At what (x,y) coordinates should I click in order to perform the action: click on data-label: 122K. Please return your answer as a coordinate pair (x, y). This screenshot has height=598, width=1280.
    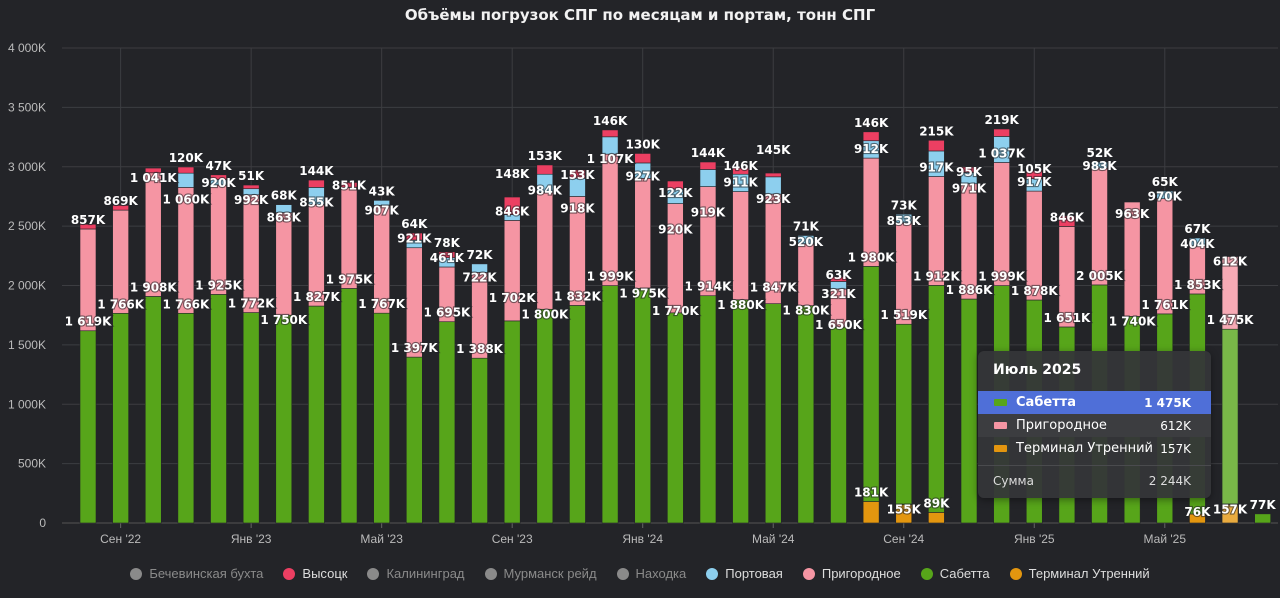
    Looking at the image, I should click on (675, 193).